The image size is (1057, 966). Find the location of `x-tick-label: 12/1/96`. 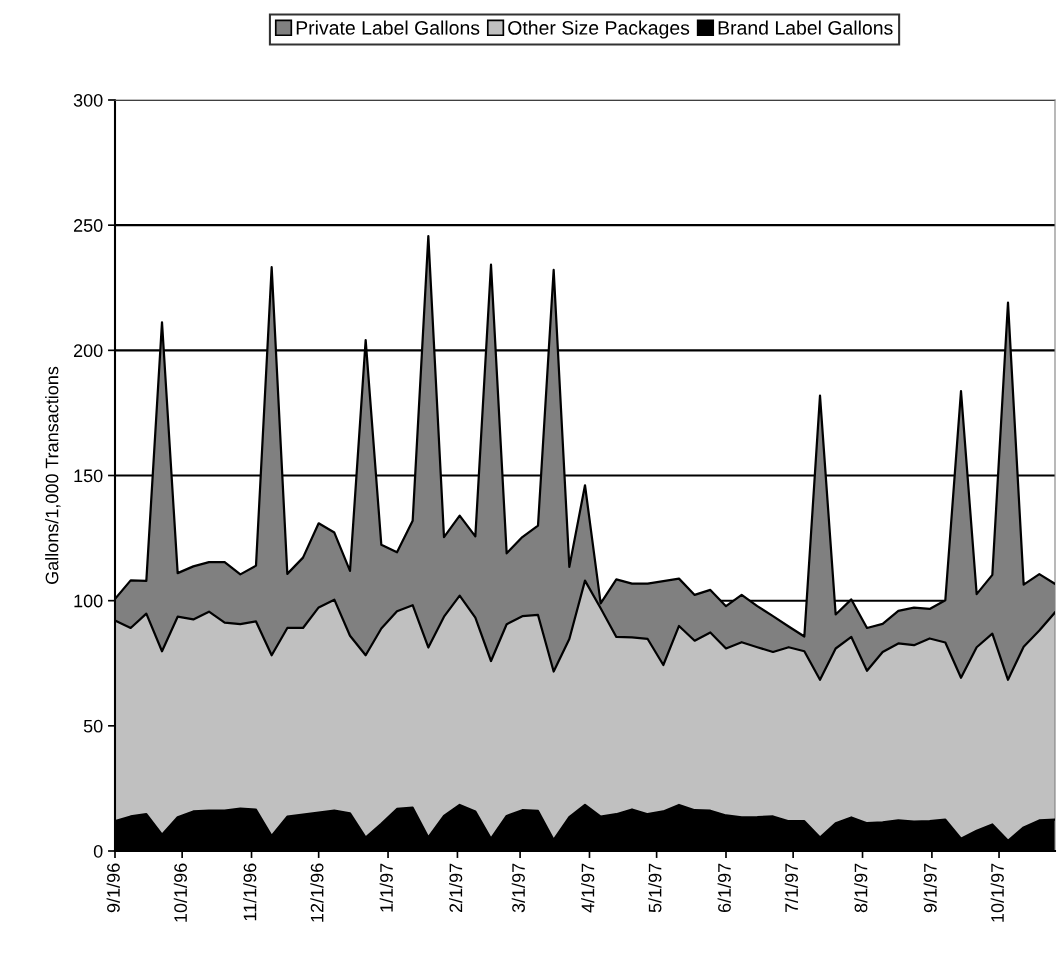

x-tick-label: 12/1/96 is located at coordinates (317, 892).